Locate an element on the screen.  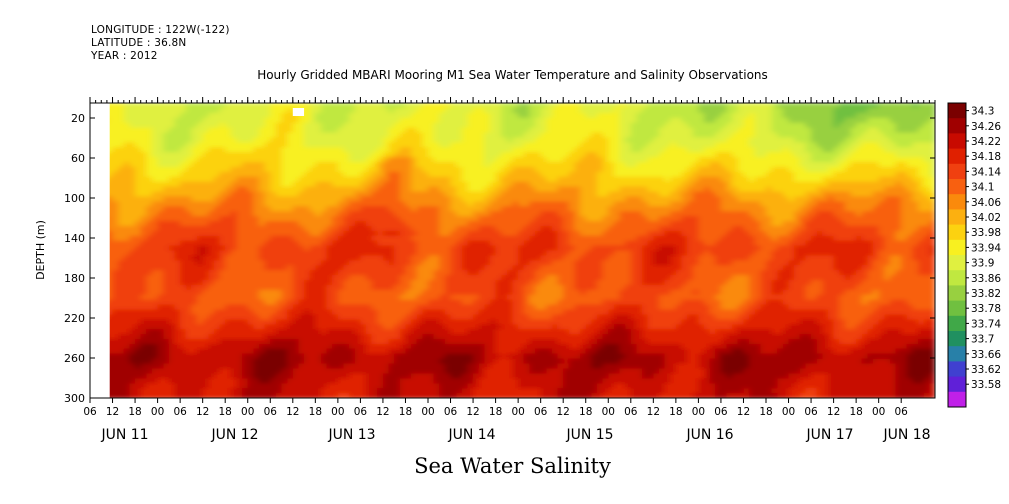
colorbar-label: 34.06 is located at coordinates (986, 203).